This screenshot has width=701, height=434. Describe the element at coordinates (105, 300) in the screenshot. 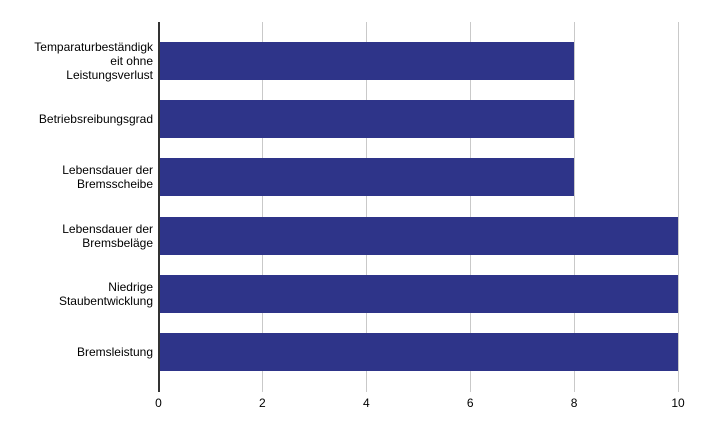

I see `category-label-line: Staubentwicklung` at that location.